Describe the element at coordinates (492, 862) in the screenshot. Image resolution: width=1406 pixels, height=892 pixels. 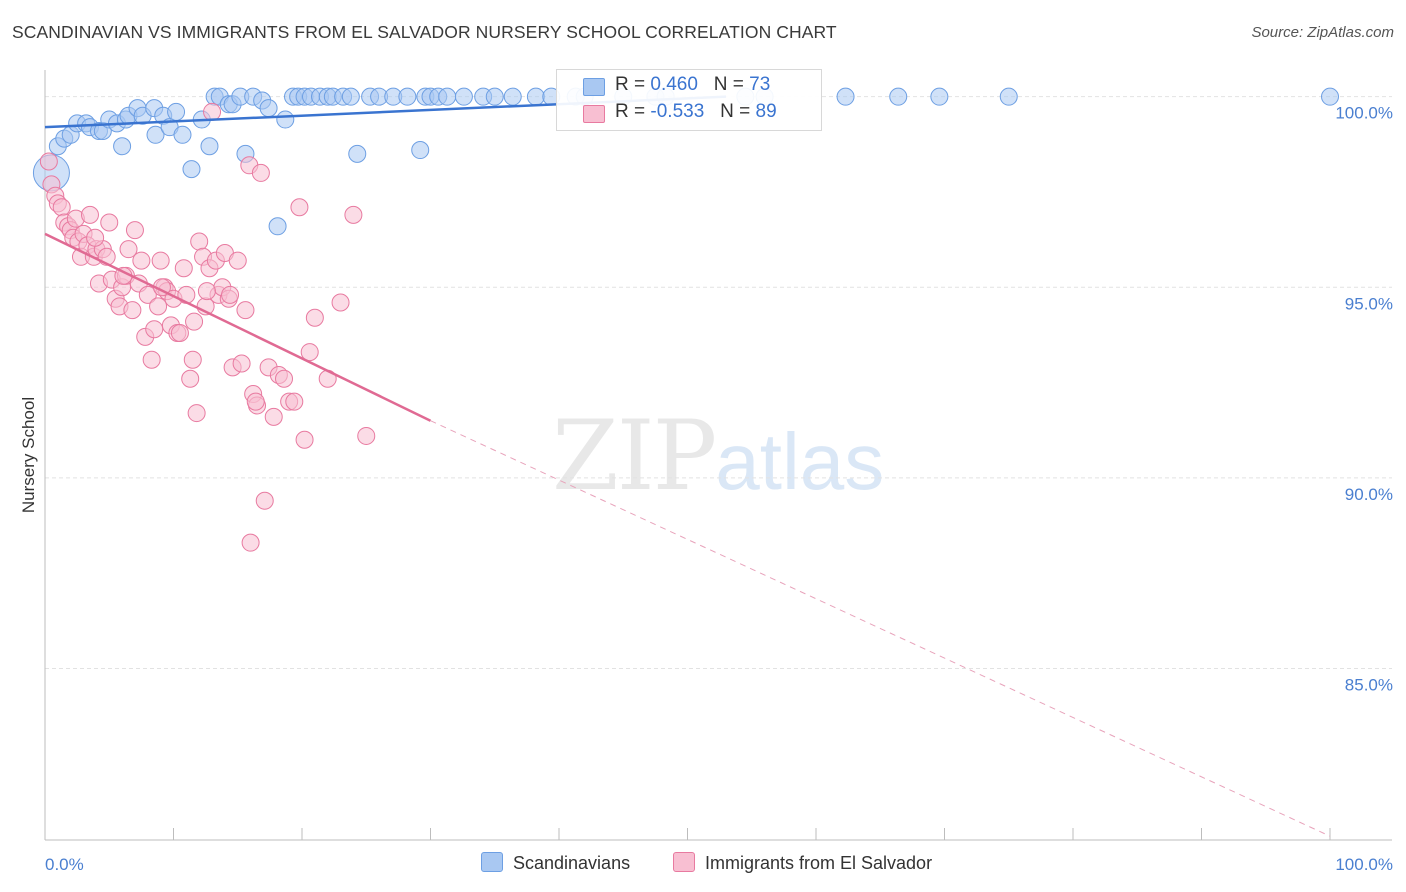
I see `bottom-legend-swatch-scandinavians` at that location.